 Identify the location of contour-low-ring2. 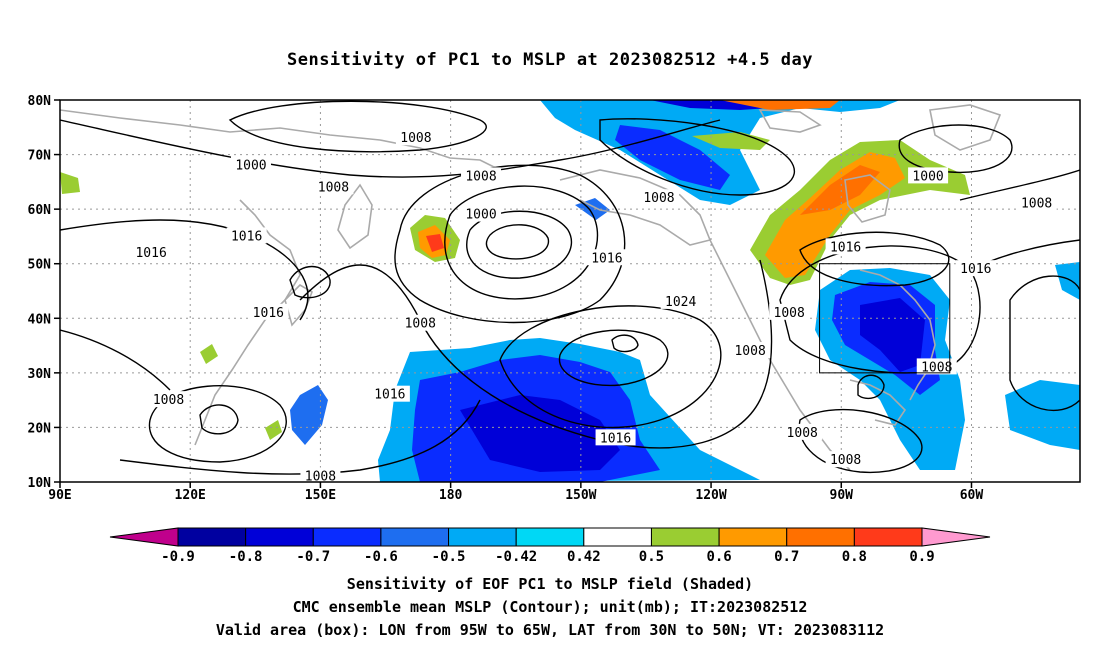
(519, 244).